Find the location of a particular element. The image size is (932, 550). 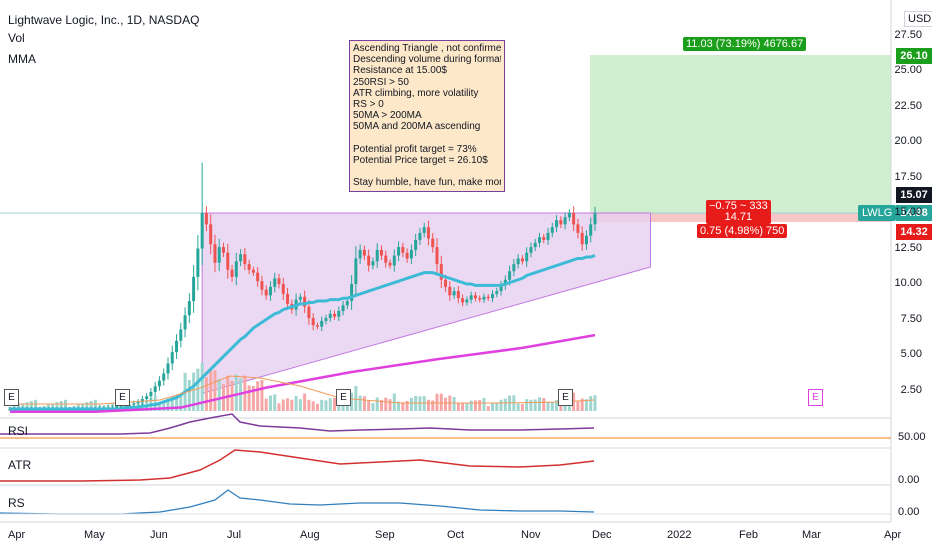

atr-line is located at coordinates (297, 465).